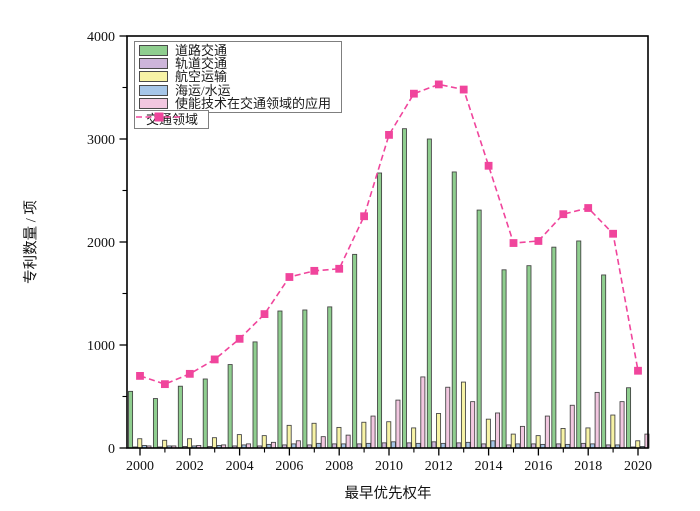 The height and width of the screenshot is (511, 700). What do you see at coordinates (588, 466) in the screenshot?
I see `x-tick-label: 2018` at bounding box center [588, 466].